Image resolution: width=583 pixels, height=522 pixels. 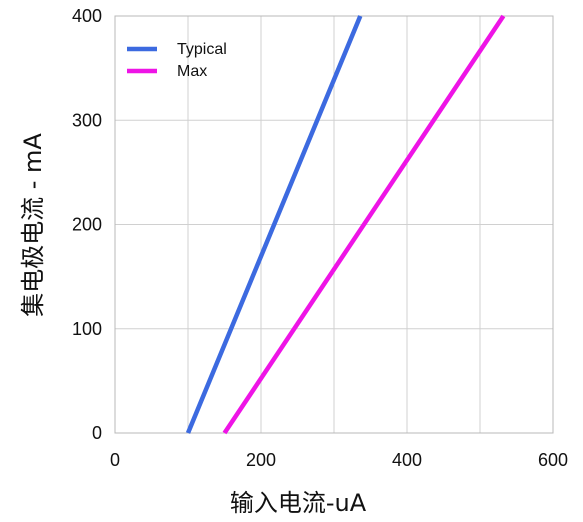 I want to click on y-tick-label: 300, so click(x=87, y=120).